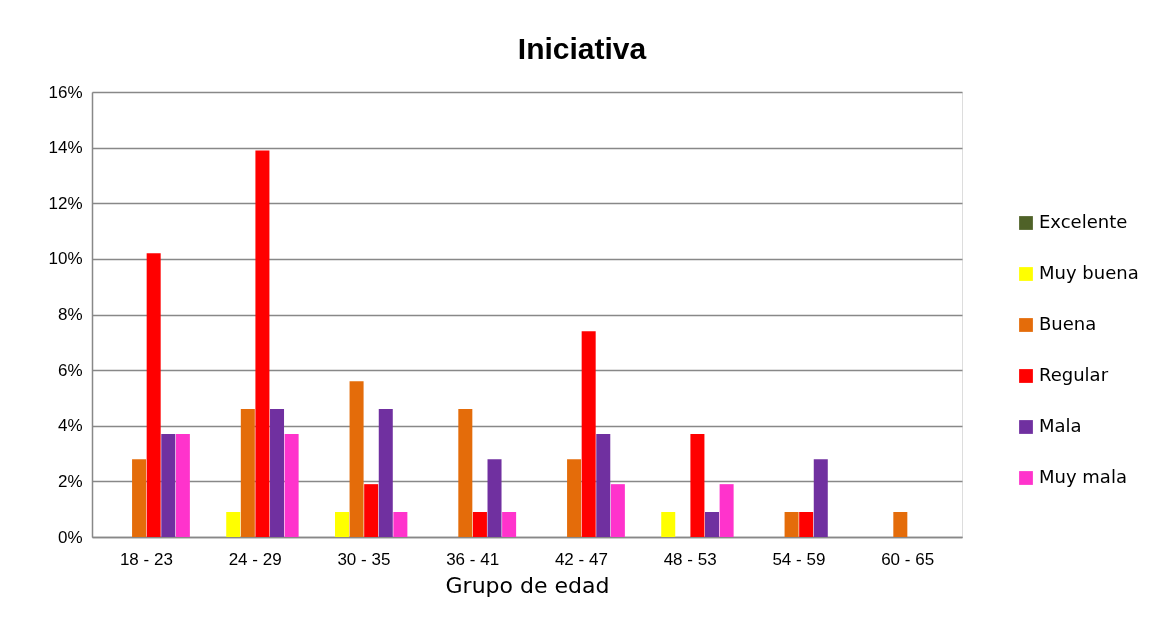 The image size is (1149, 628). I want to click on legend-label: Buena, so click(1068, 323).